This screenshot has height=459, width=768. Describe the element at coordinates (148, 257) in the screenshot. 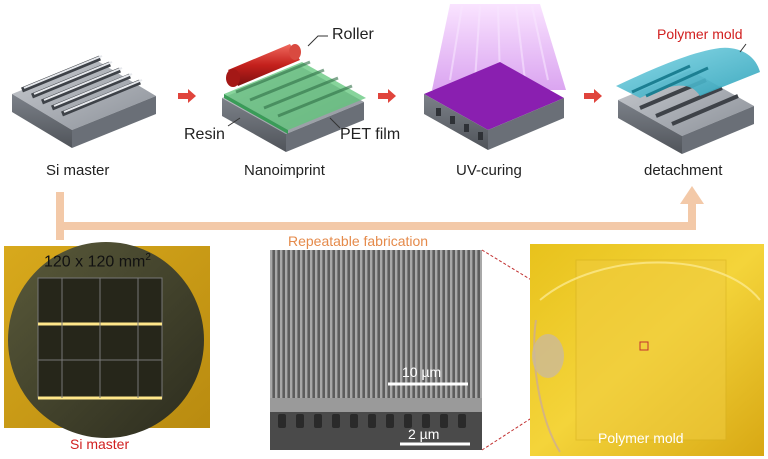

I see `wafer-size-sup: 2` at that location.